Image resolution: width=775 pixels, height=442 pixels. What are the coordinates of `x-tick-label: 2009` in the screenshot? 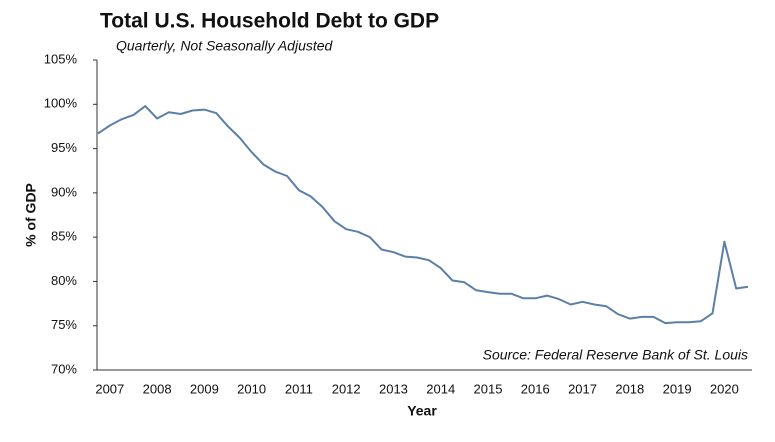 It's located at (204, 388).